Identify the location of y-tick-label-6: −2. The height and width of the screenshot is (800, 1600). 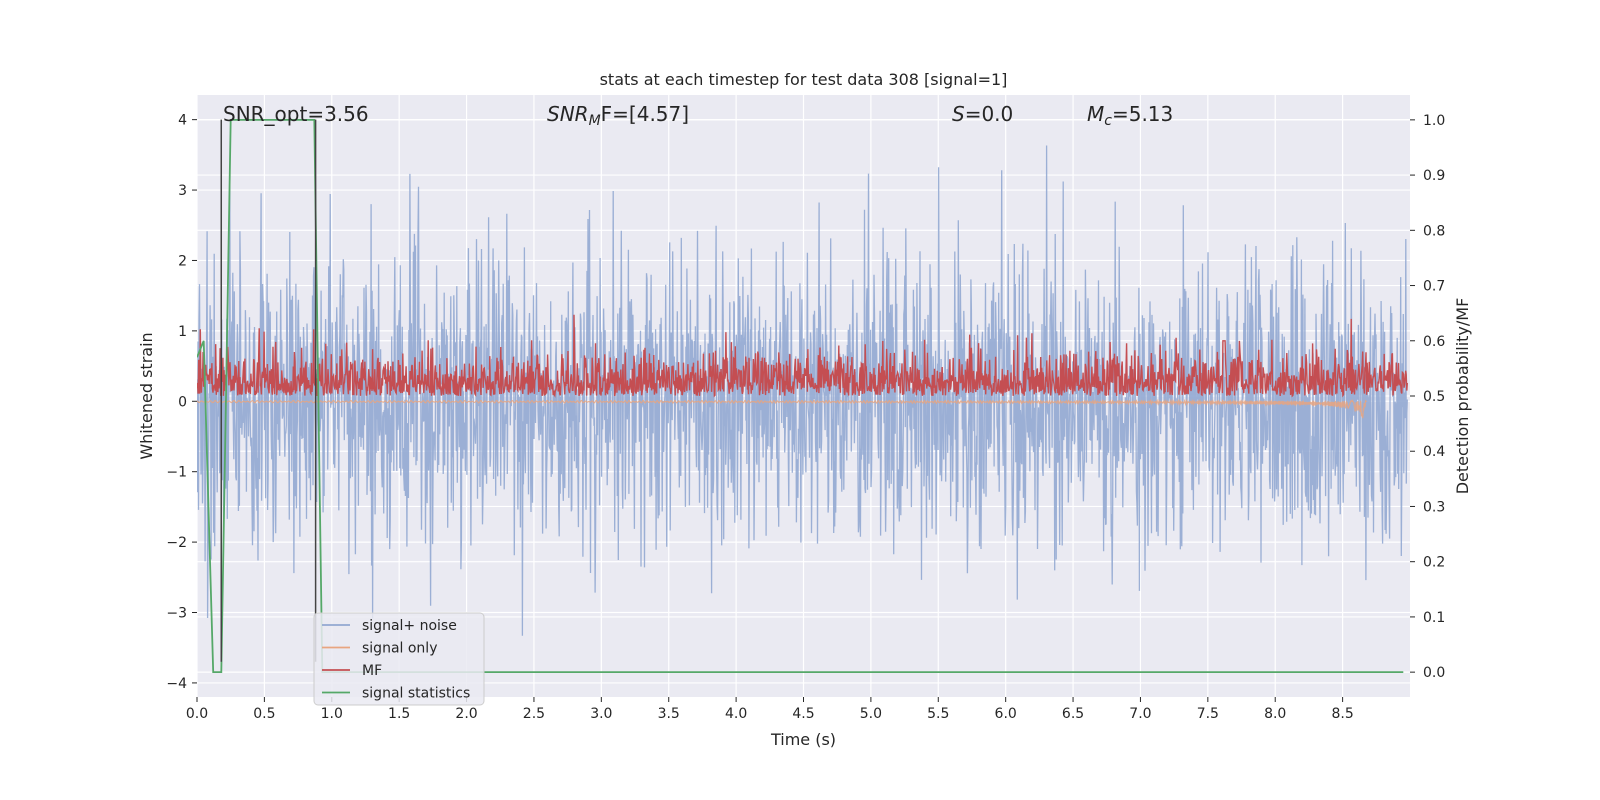
(176, 543).